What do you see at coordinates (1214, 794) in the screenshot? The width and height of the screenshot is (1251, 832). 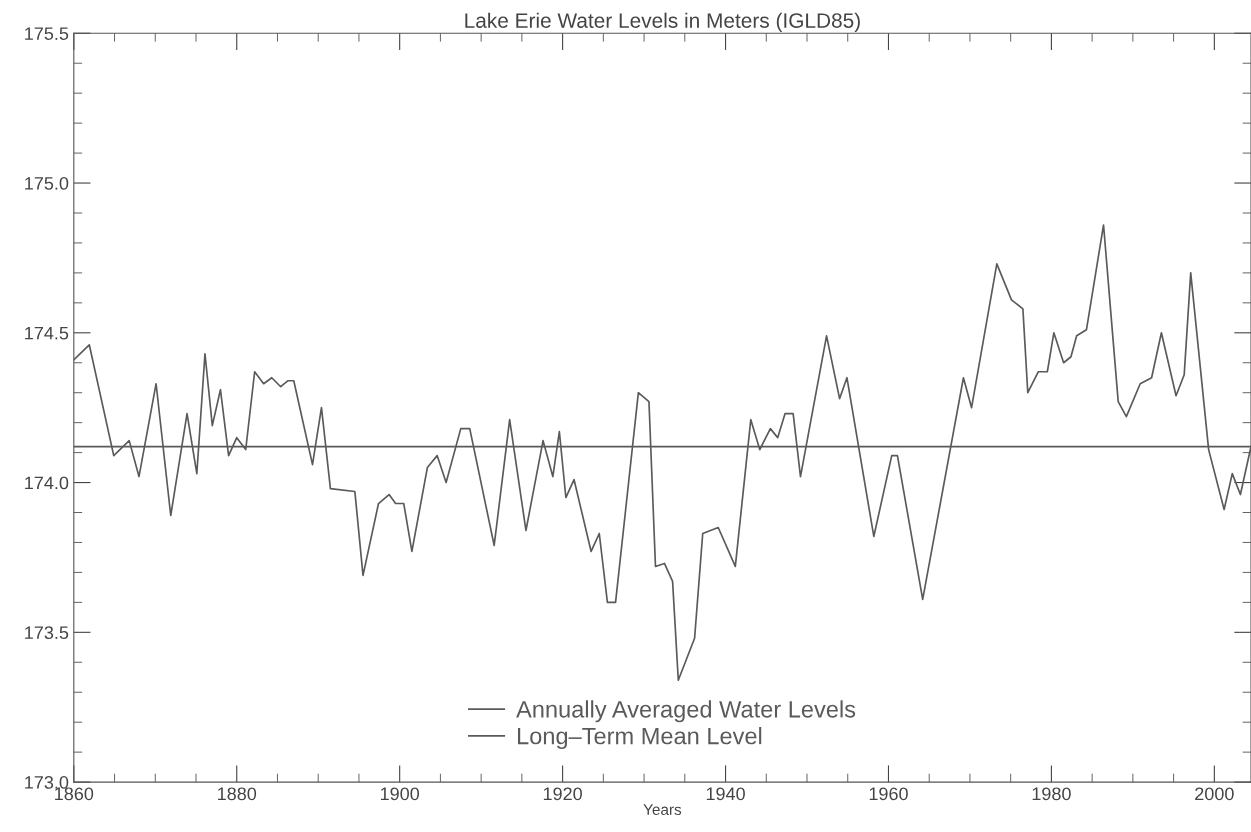 I see `x-tick-label: 2000` at bounding box center [1214, 794].